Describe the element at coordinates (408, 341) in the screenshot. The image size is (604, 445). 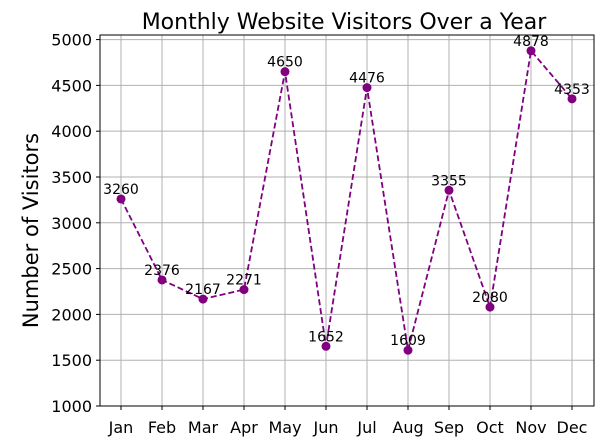
I see `data-label: 1609` at that location.